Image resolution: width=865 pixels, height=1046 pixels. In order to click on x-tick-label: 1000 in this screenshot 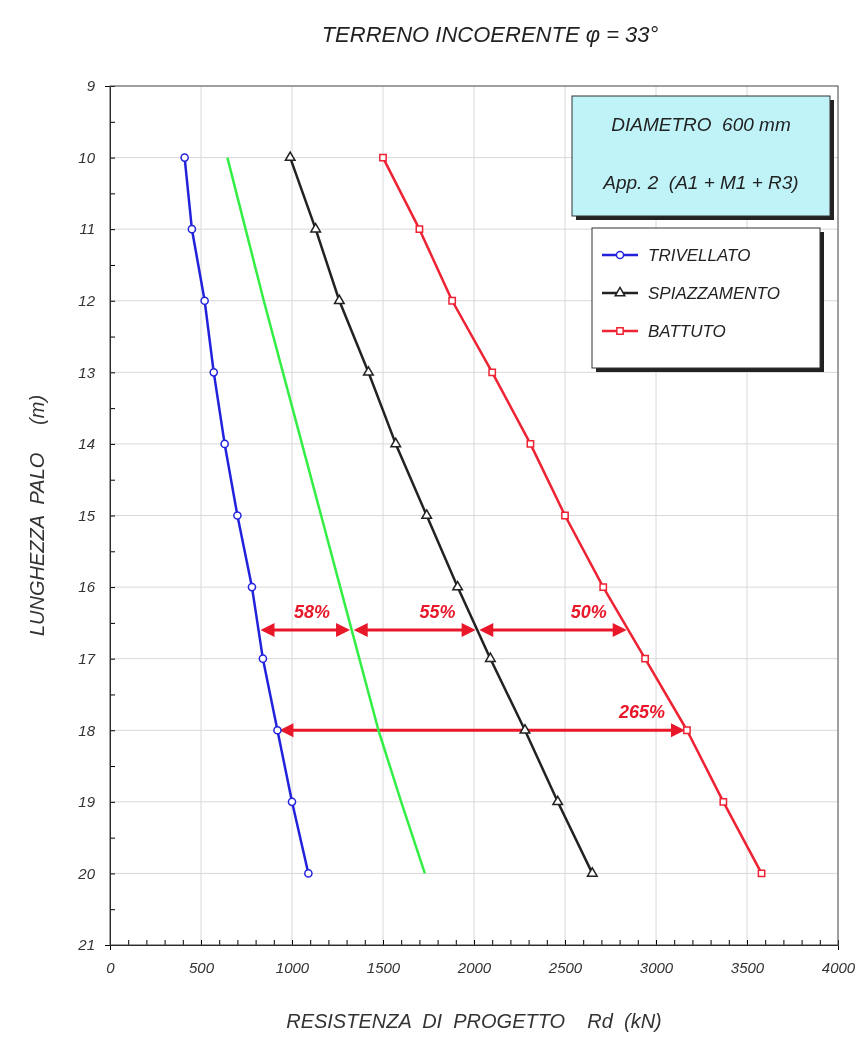, I will do `click(292, 967)`.